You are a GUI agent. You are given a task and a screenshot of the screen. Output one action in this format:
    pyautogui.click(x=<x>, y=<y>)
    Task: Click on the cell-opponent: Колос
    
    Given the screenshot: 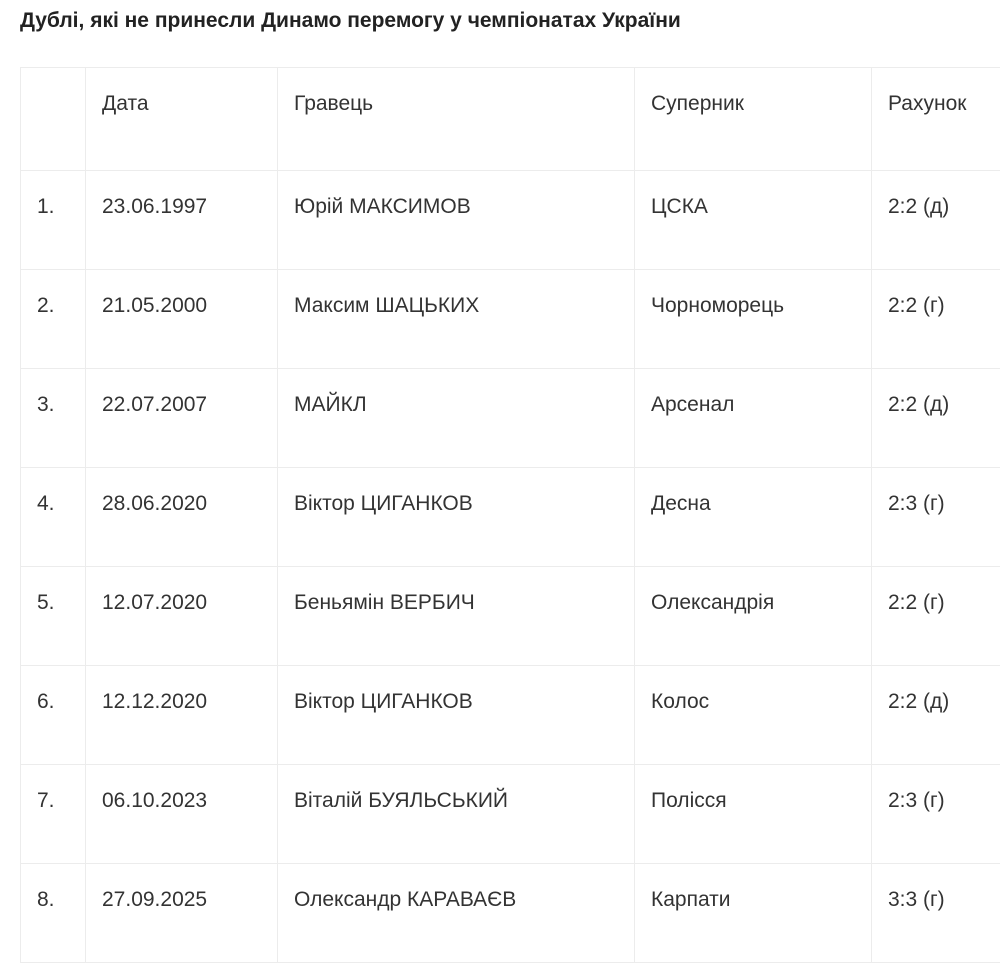 What is the action you would take?
    pyautogui.click(x=753, y=715)
    